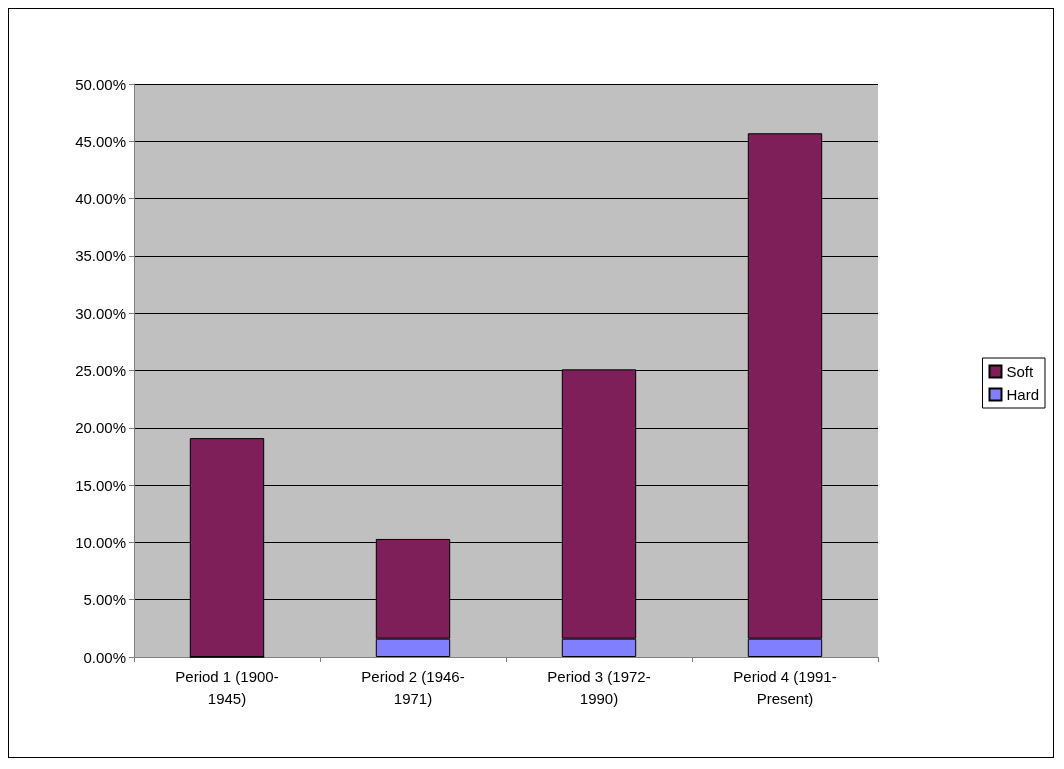 This screenshot has width=1064, height=769. What do you see at coordinates (785, 687) in the screenshot?
I see `x-tick-label: Period 4 (1991-Present)` at bounding box center [785, 687].